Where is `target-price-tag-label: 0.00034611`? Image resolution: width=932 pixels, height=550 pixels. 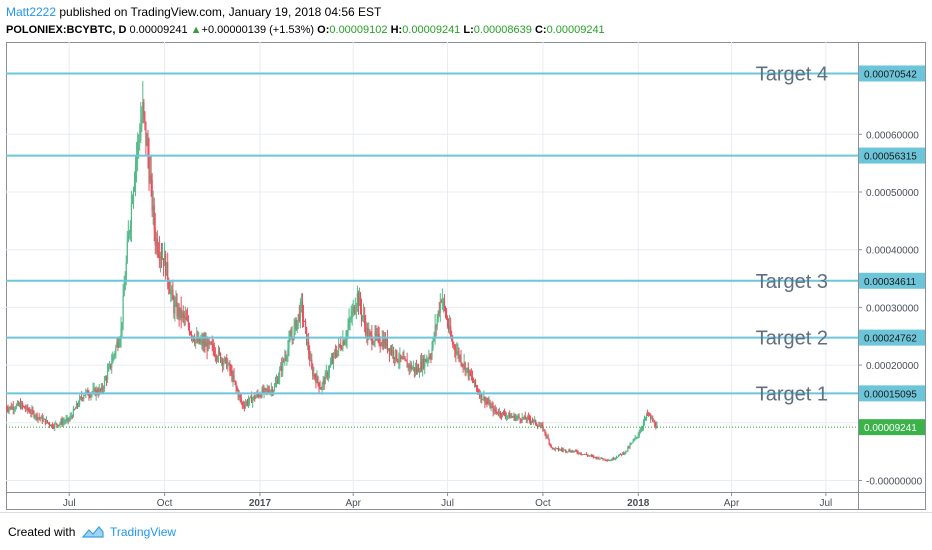 target-price-tag-label: 0.00034611 is located at coordinates (890, 282).